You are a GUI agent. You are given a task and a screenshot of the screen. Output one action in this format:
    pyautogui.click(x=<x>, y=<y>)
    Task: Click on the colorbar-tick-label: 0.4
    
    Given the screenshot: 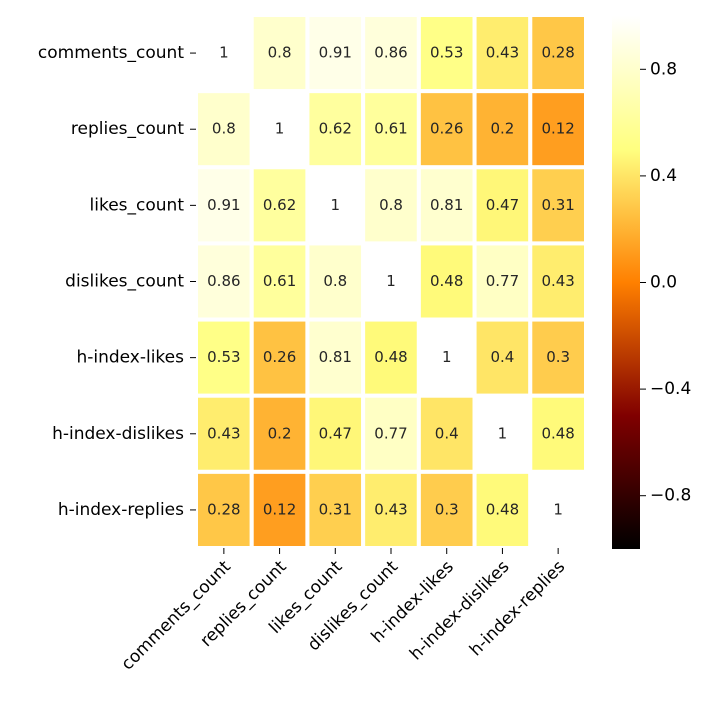 What is the action you would take?
    pyautogui.click(x=663, y=176)
    